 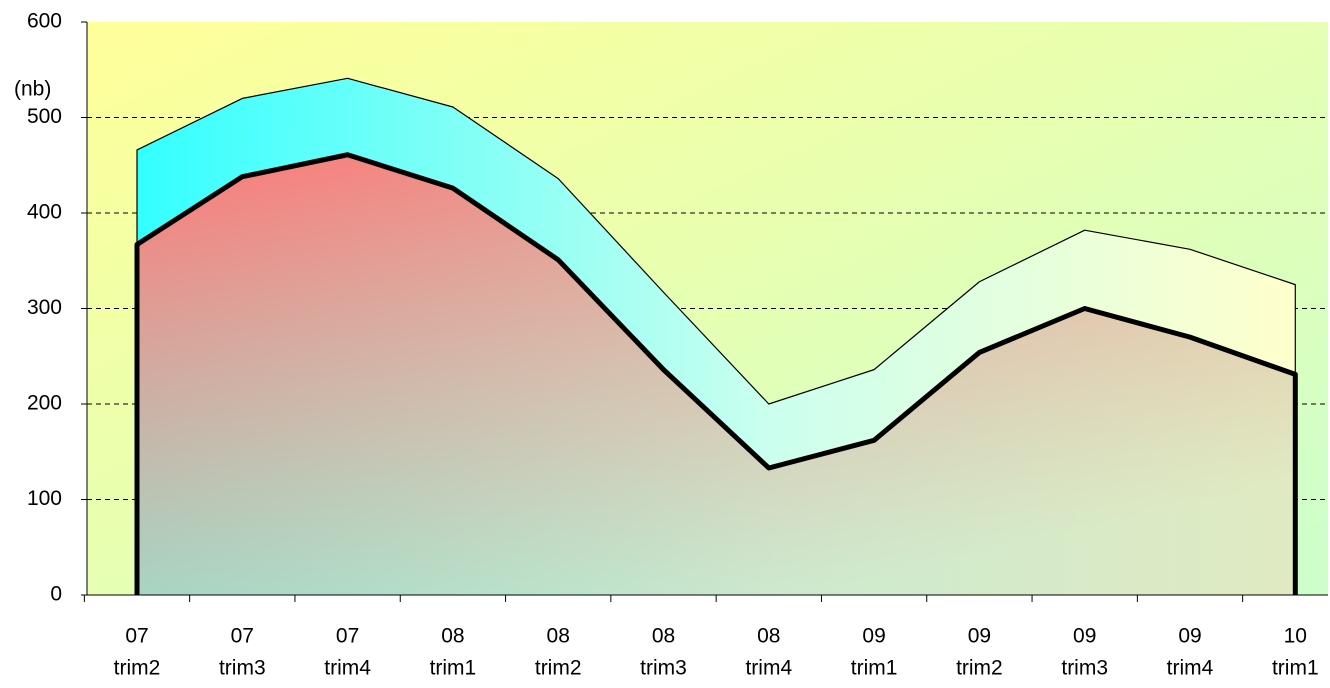 I want to click on y-tick-label: 100, so click(x=44, y=498).